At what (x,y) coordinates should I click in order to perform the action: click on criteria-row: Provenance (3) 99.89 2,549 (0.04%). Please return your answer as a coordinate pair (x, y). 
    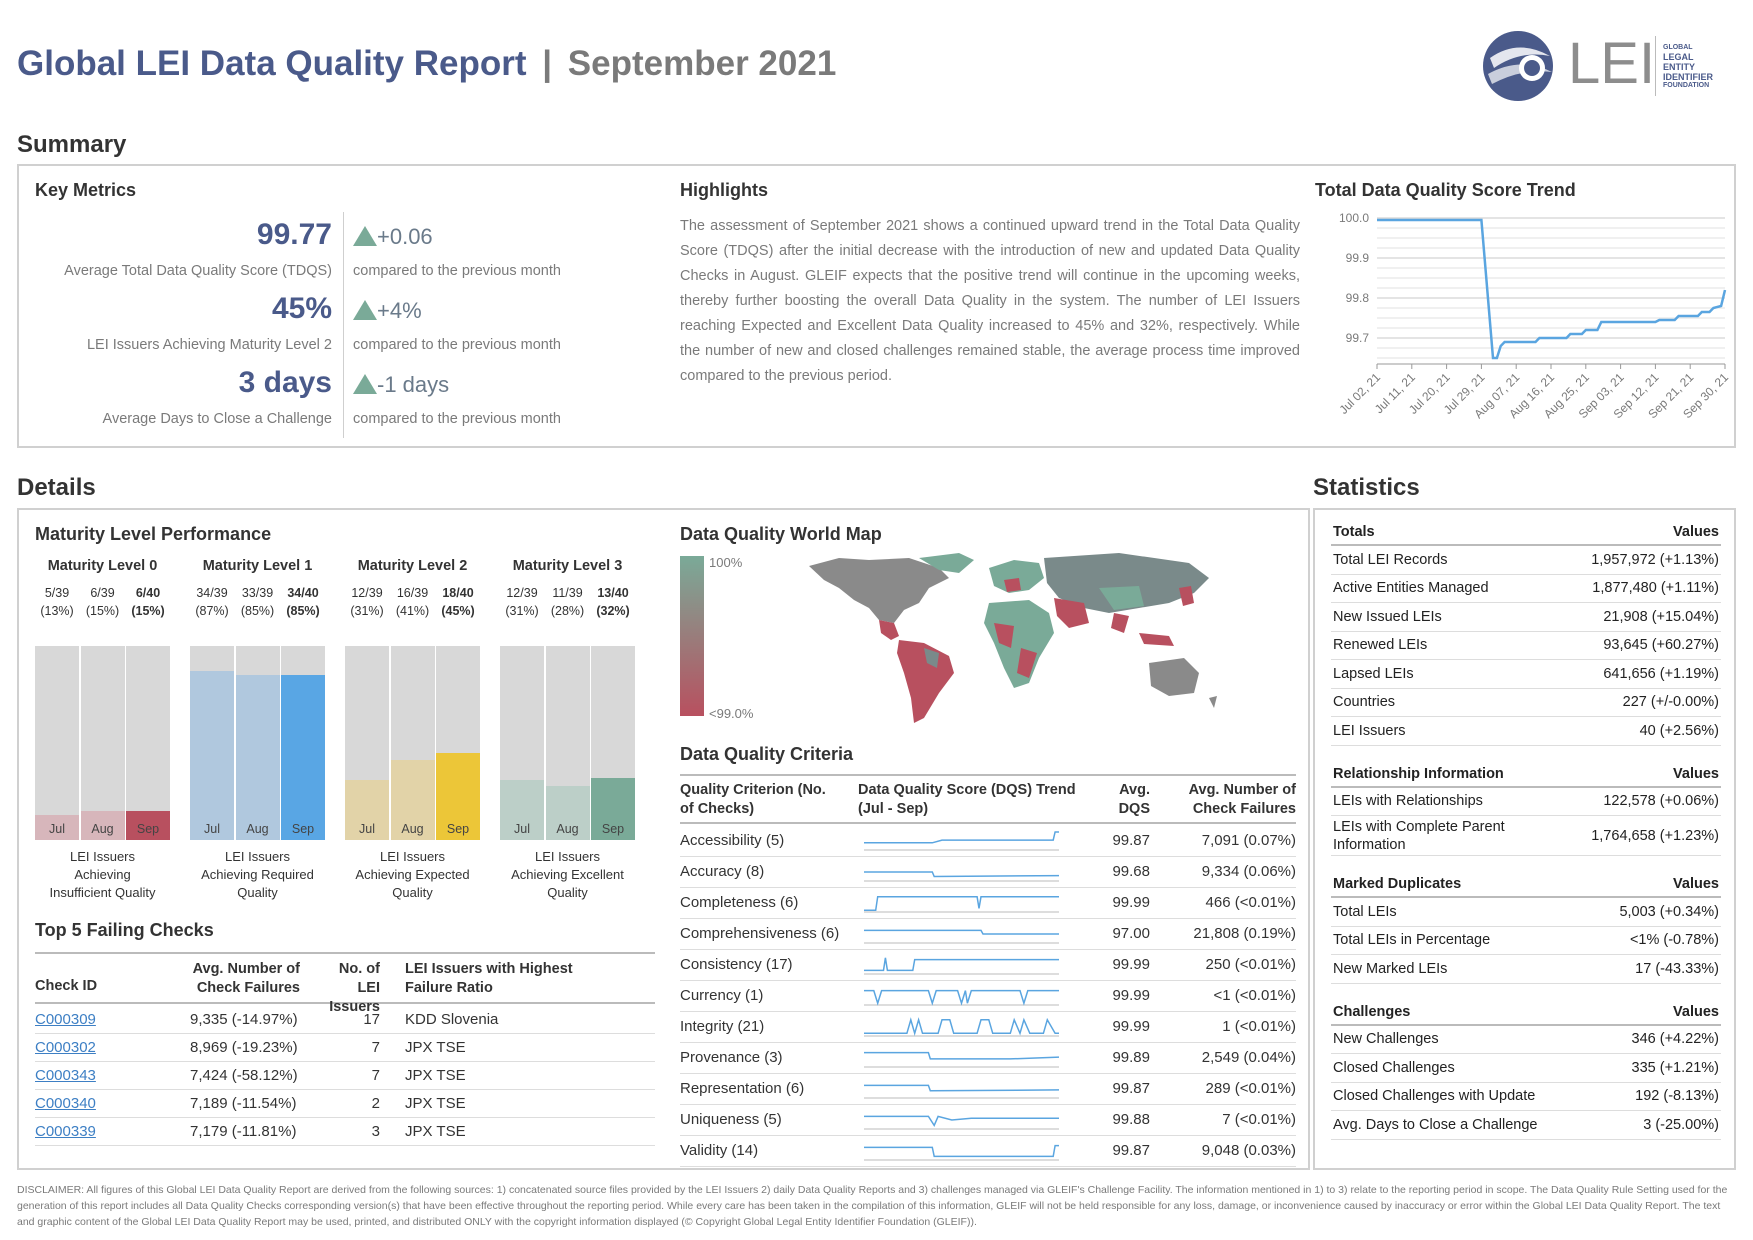
    Looking at the image, I should click on (988, 1058).